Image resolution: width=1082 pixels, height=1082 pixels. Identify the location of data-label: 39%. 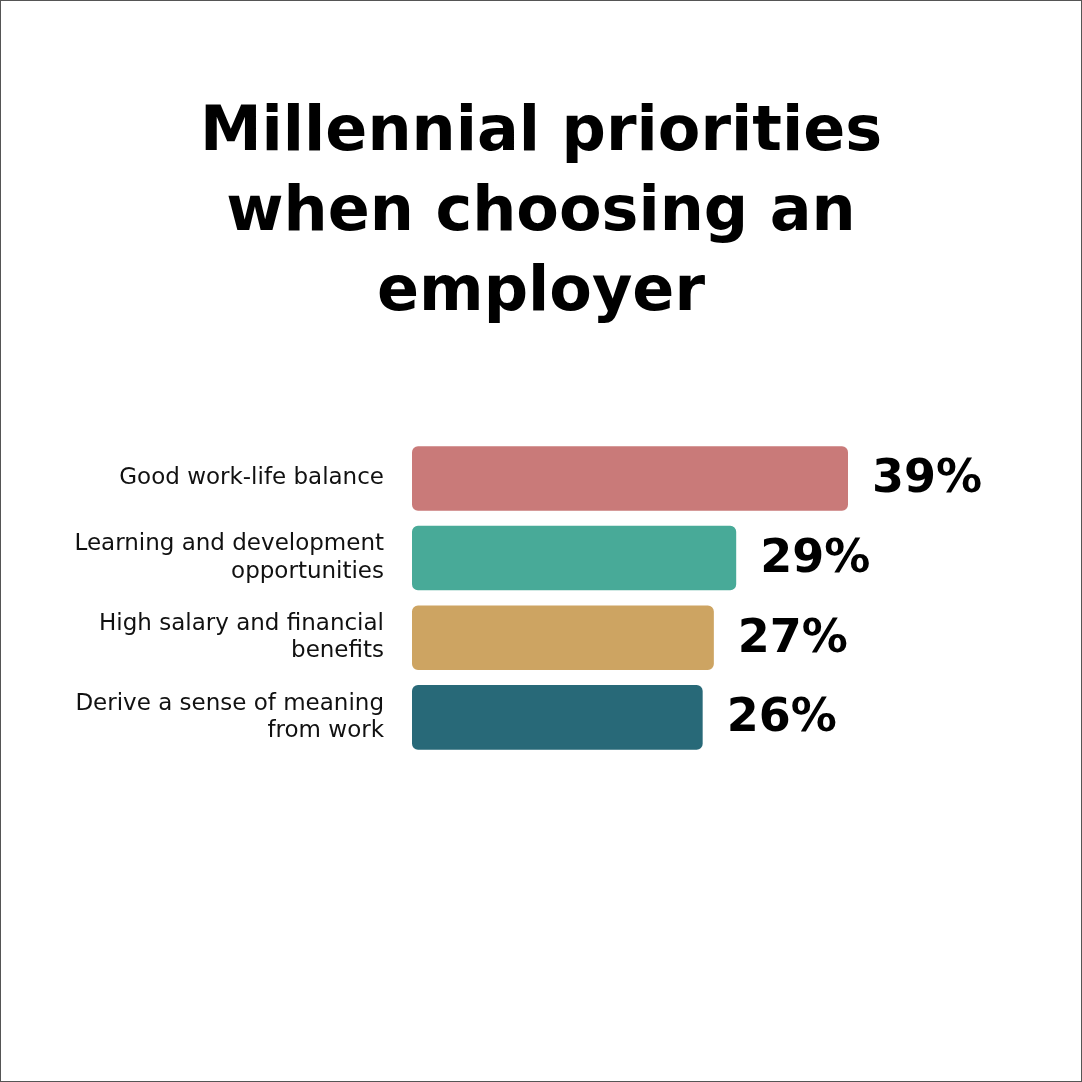
(927, 476).